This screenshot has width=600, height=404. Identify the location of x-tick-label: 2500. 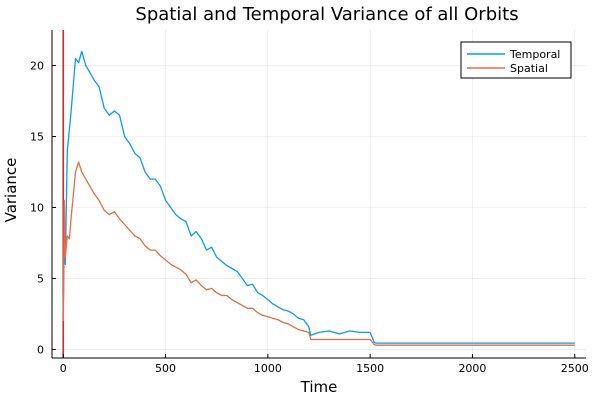
(575, 368).